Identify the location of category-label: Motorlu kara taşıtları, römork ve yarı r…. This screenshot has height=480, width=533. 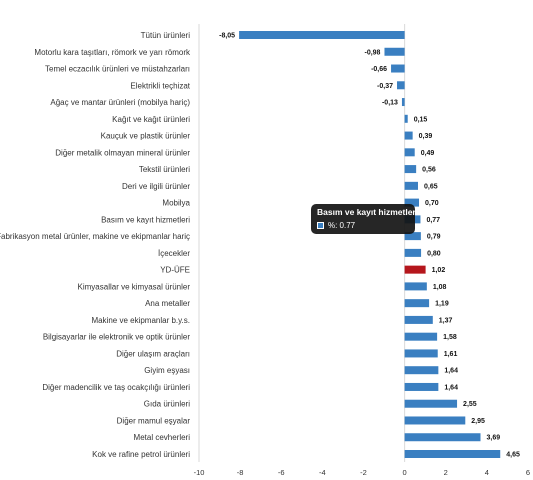
(112, 52).